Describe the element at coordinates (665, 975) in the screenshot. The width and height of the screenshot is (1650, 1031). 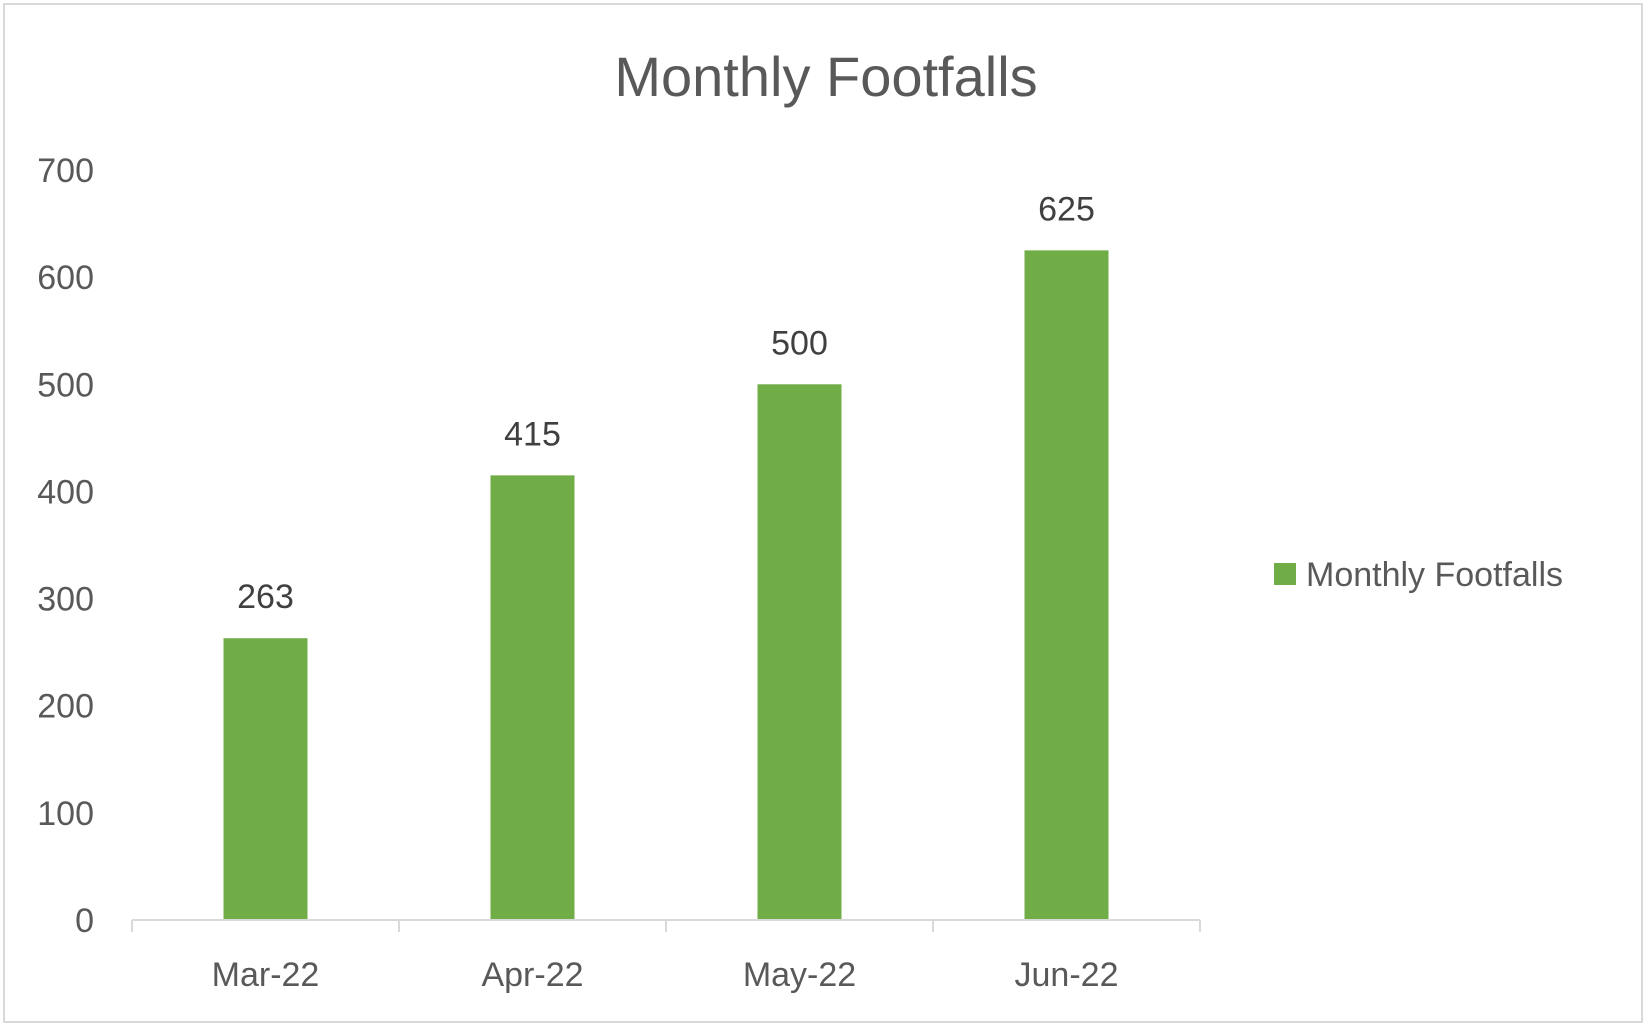
I see `x-axis-tick-labels: Mar-22 Apr-22 May-22 Jun-22` at that location.